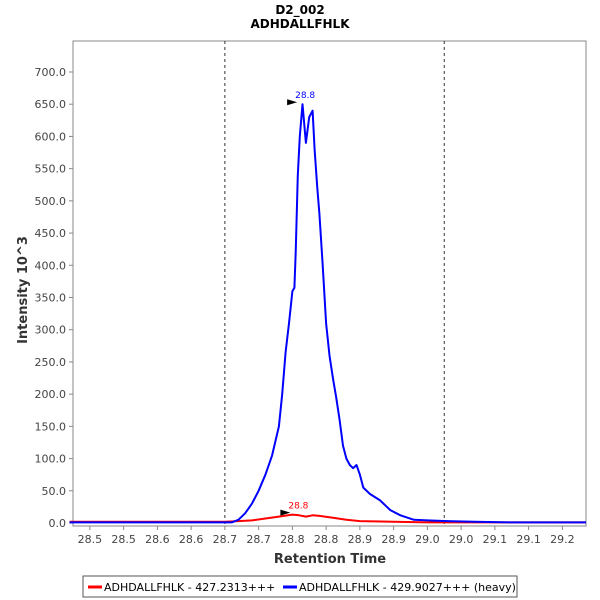  I want to click on y-tick-label: 400.0, so click(51, 265).